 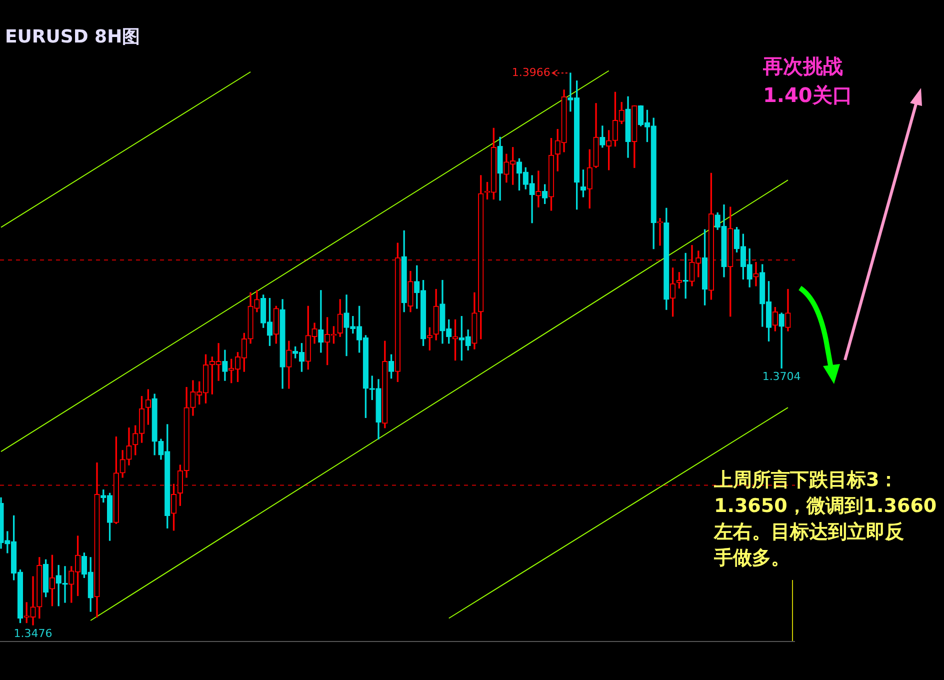 I want to click on annotation: 1.3704, so click(x=781, y=377).